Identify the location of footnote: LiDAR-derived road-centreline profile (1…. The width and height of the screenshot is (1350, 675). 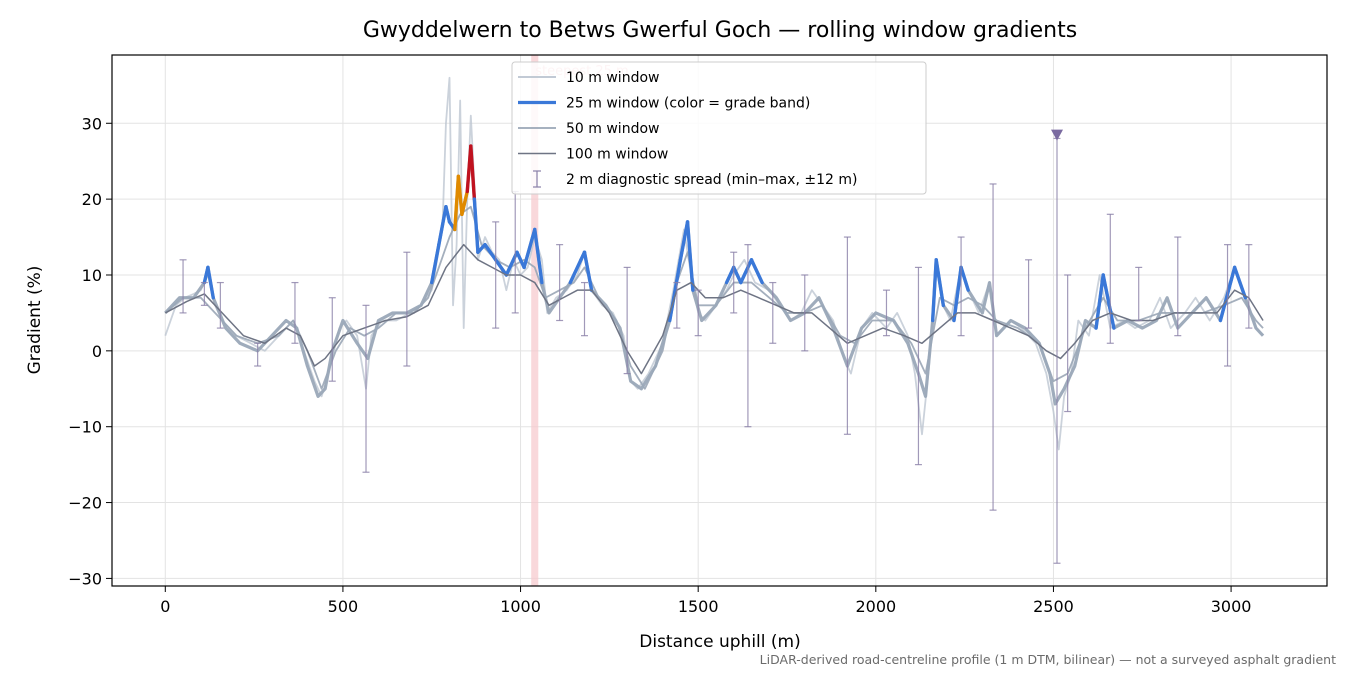
(1047, 659).